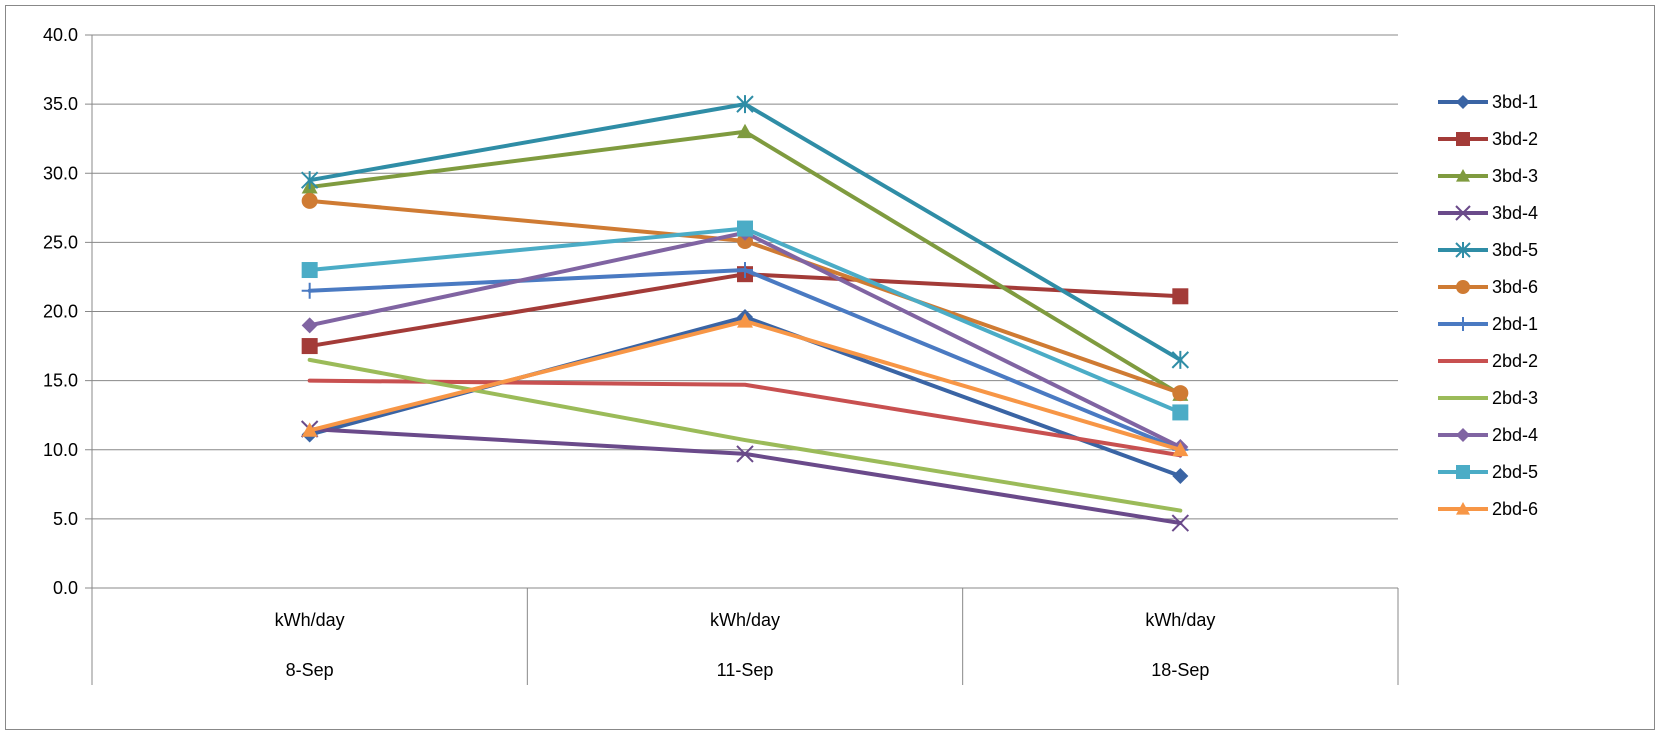  Describe the element at coordinates (1488, 509) in the screenshot. I see `legend-item-2bd-6: 2bd-6` at that location.